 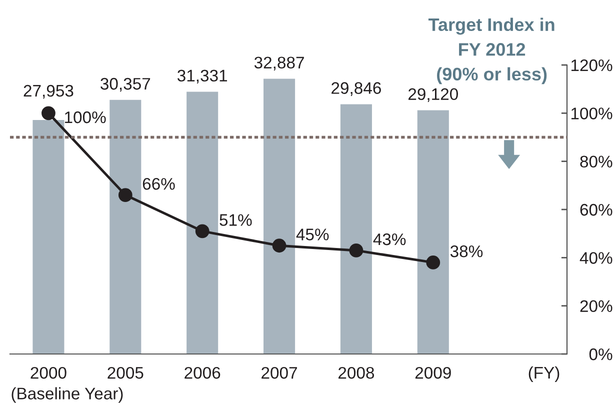 What do you see at coordinates (279, 372) in the screenshot?
I see `x-tick-label: 2007` at bounding box center [279, 372].